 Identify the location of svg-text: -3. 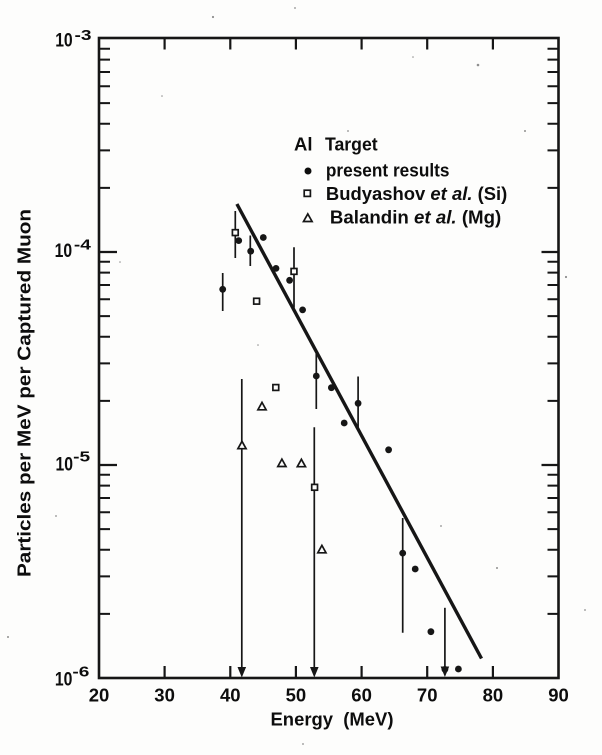
(83, 36).